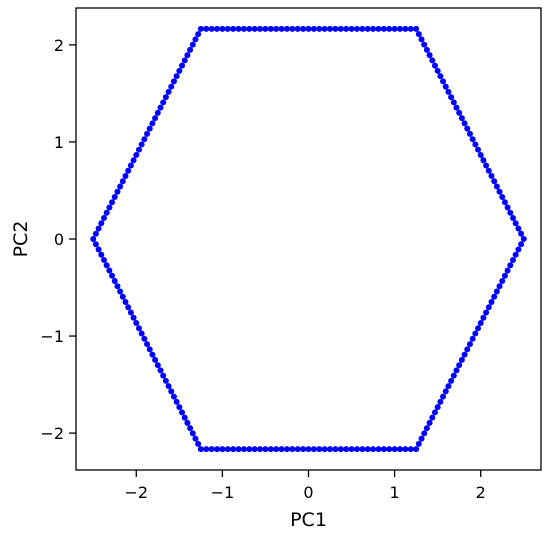 The image size is (551, 539). What do you see at coordinates (308, 520) in the screenshot?
I see `x-axis-label: PC1` at bounding box center [308, 520].